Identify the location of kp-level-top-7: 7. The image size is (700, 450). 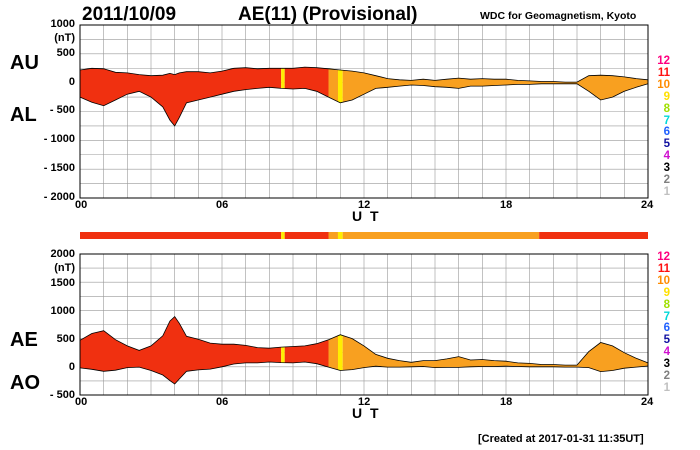
(666, 120).